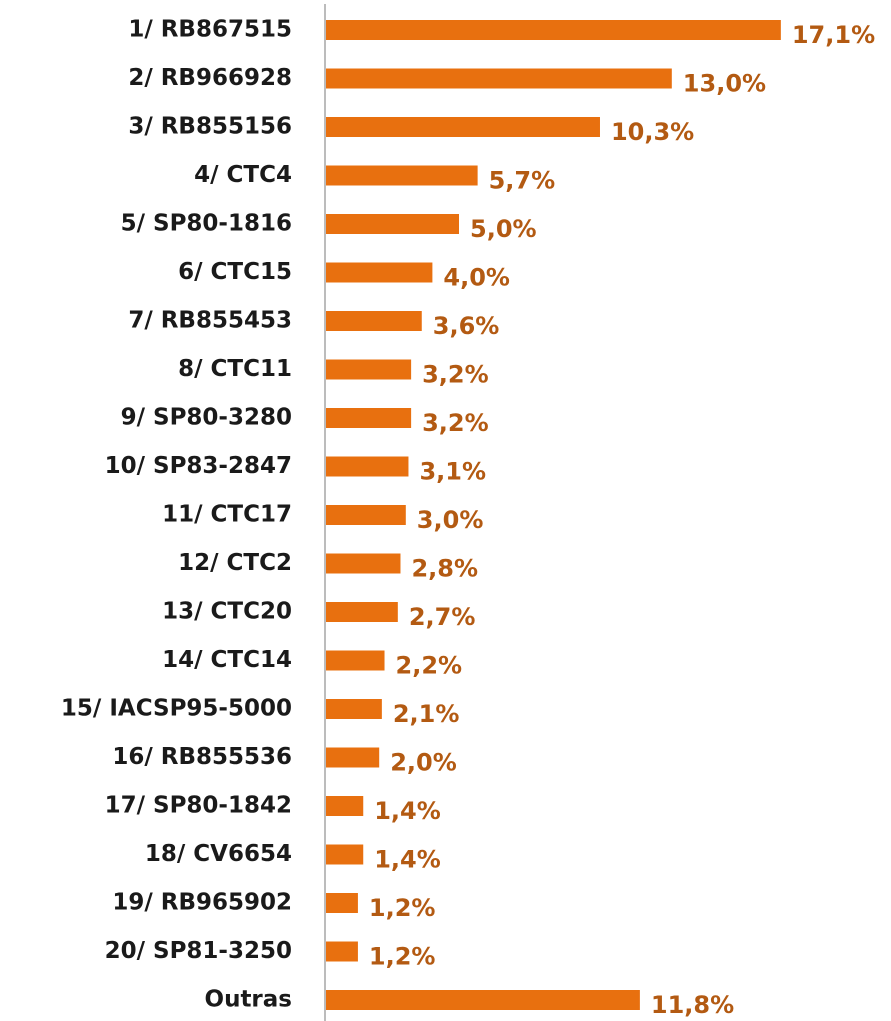 The width and height of the screenshot is (891, 1021). I want to click on y-tick-label: 14/ CTC14, so click(227, 660).